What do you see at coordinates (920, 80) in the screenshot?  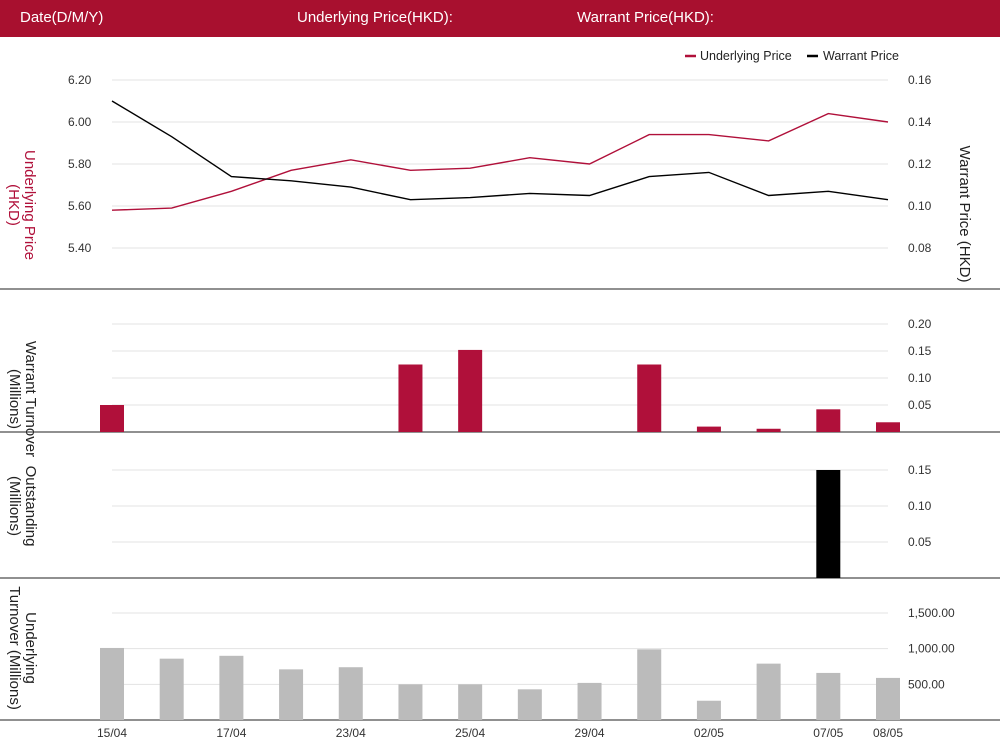 I see `y2-tick-label: 0.16` at bounding box center [920, 80].